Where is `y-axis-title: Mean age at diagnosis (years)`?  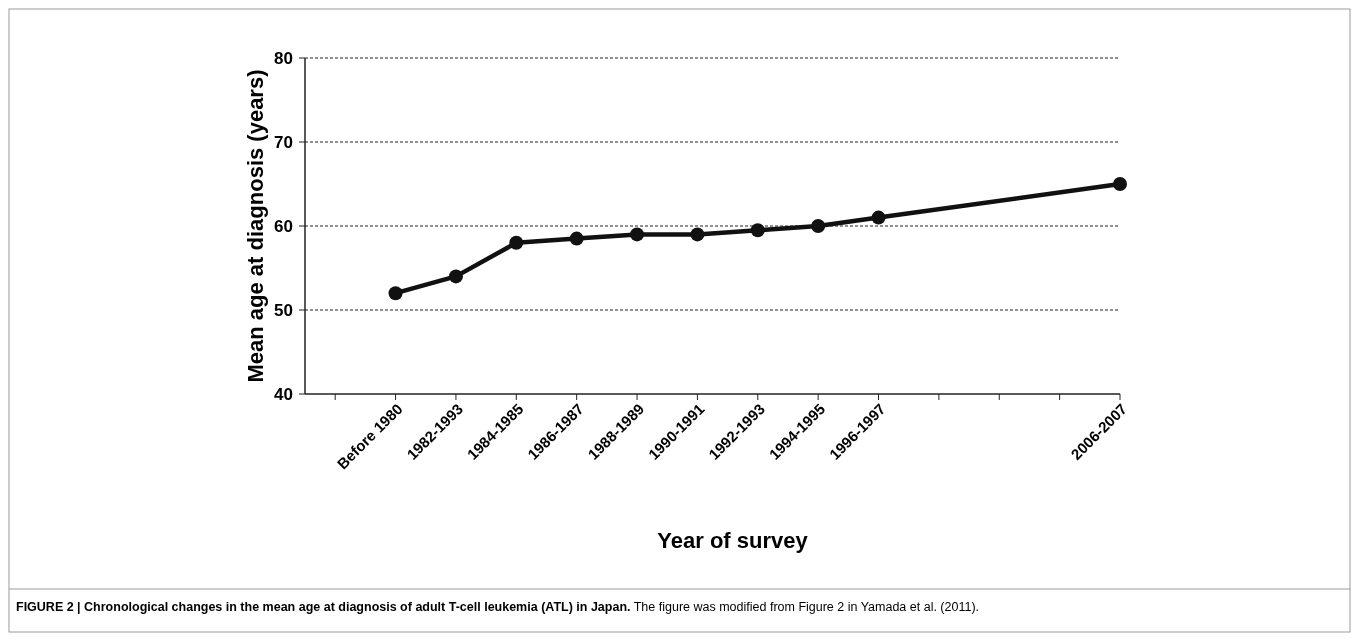 y-axis-title: Mean age at diagnosis (years) is located at coordinates (255, 226).